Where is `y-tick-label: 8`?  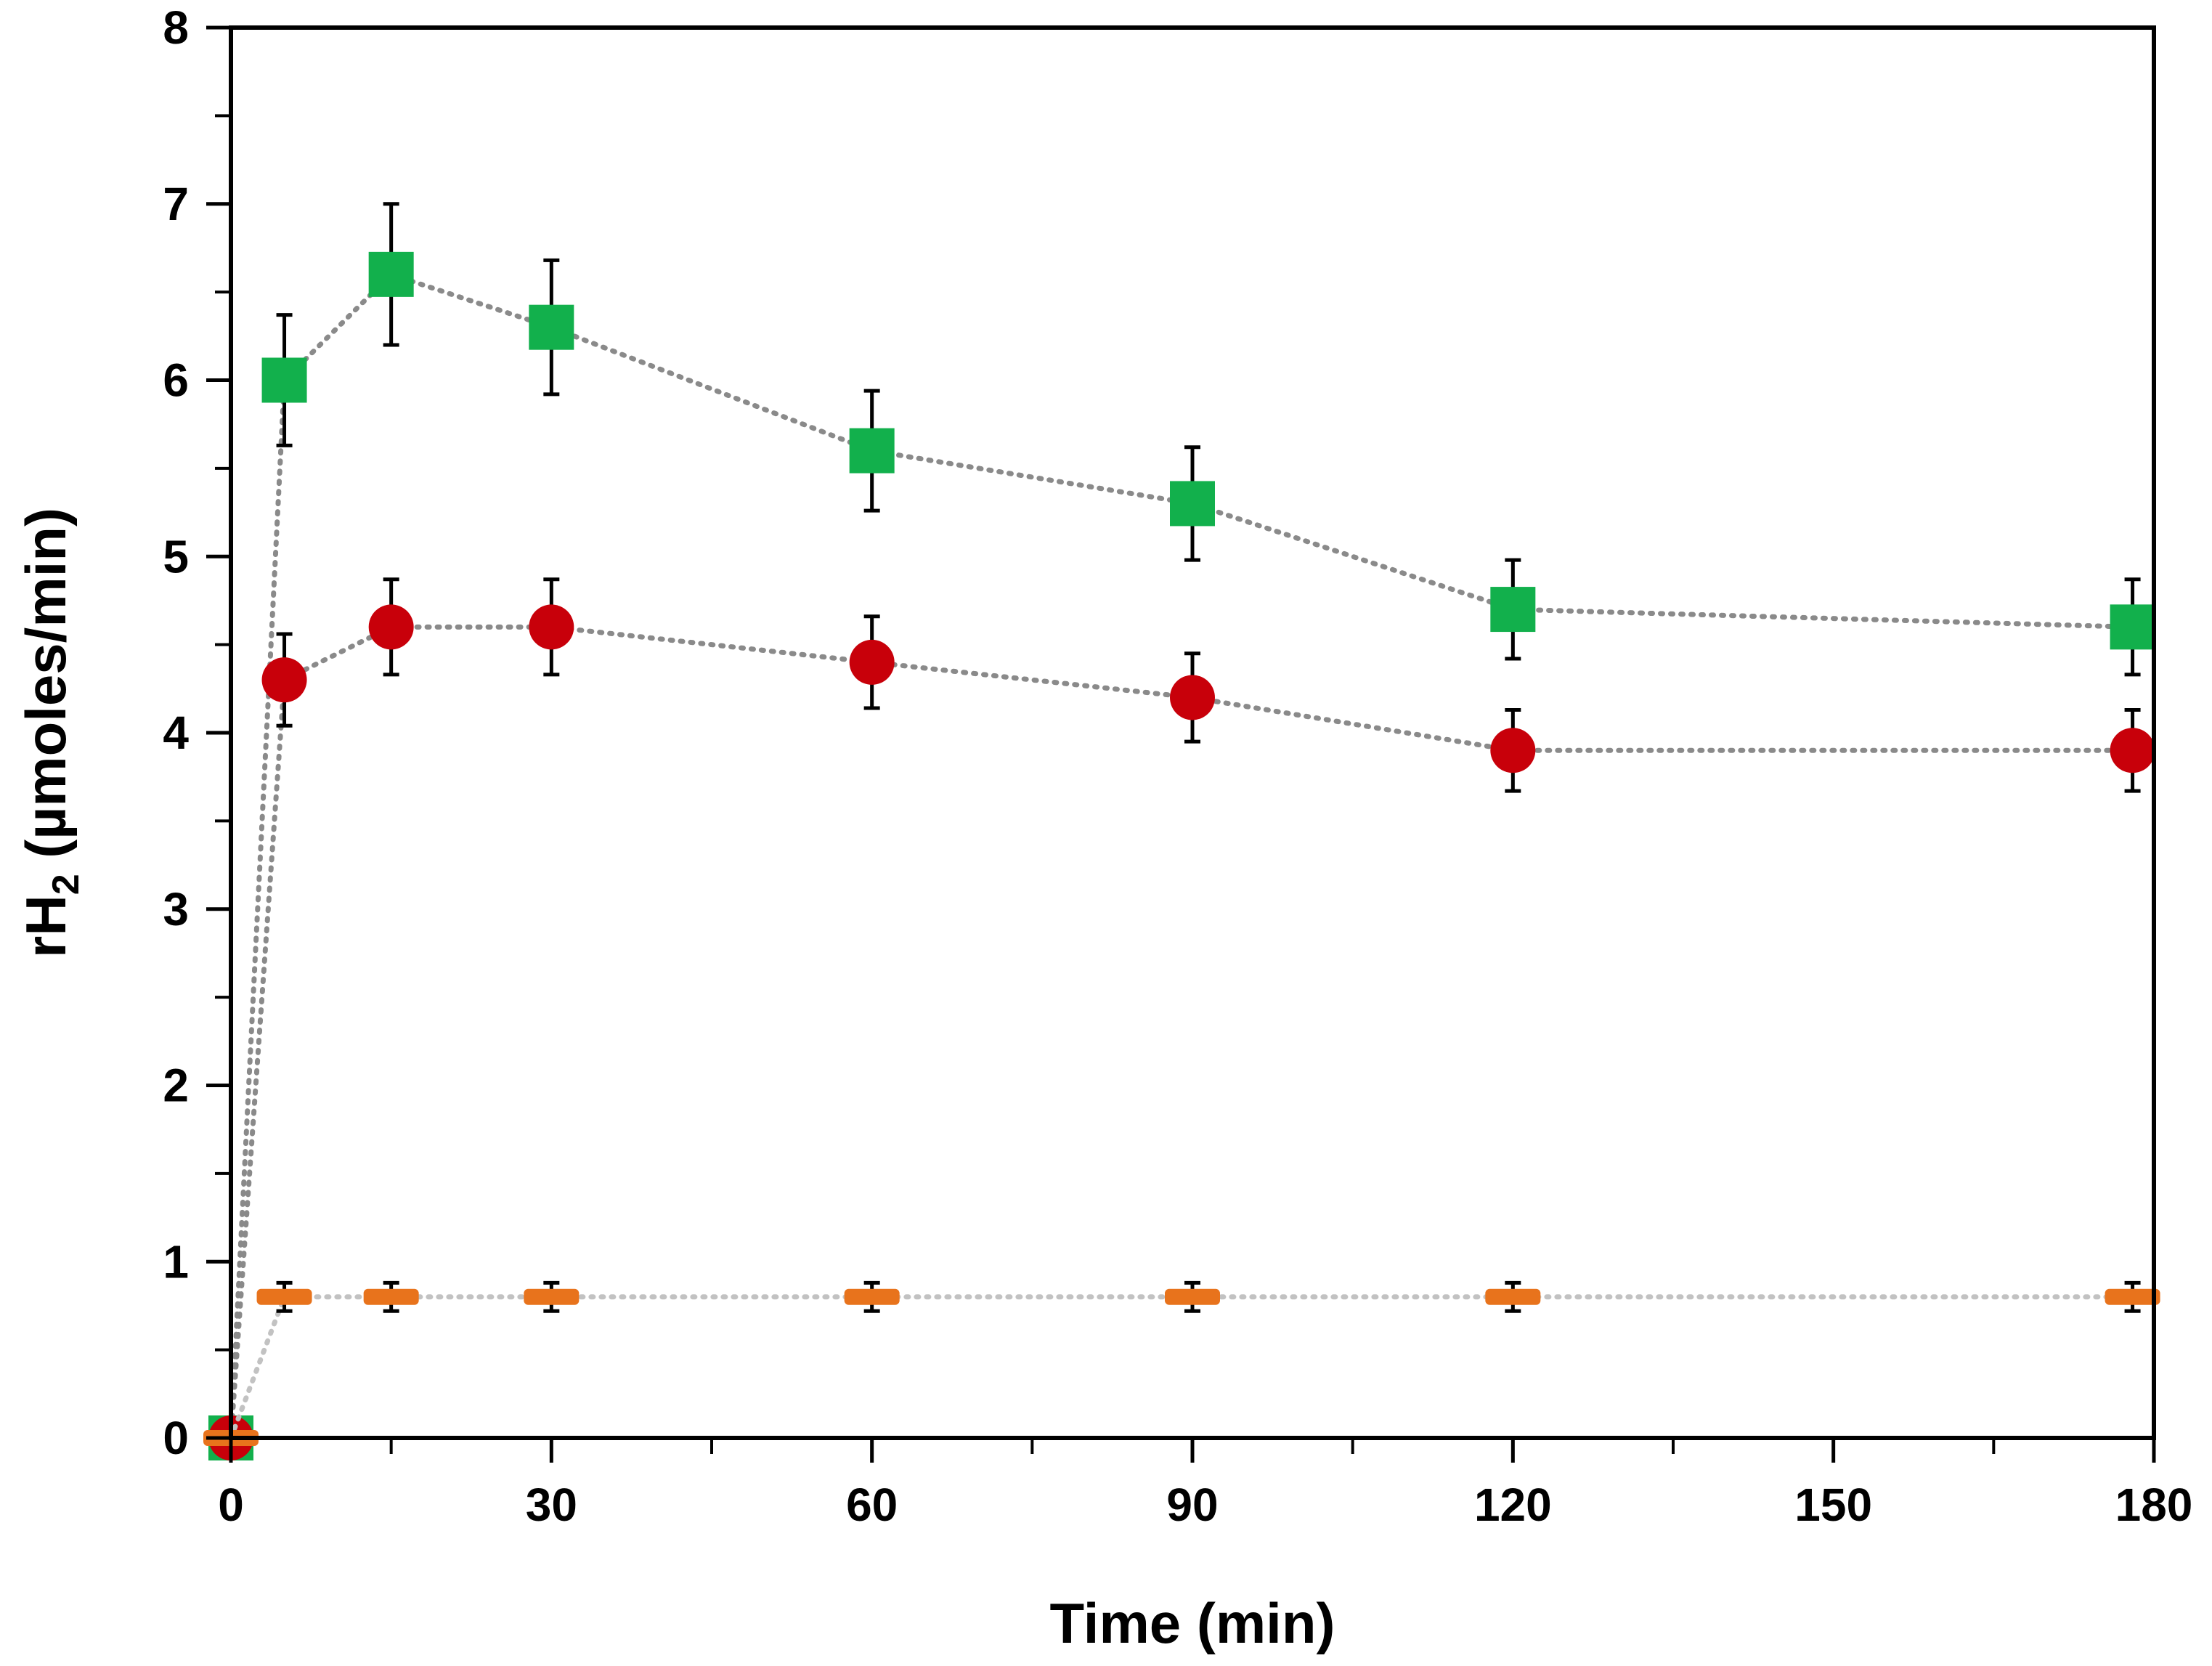 y-tick-label: 8 is located at coordinates (176, 27).